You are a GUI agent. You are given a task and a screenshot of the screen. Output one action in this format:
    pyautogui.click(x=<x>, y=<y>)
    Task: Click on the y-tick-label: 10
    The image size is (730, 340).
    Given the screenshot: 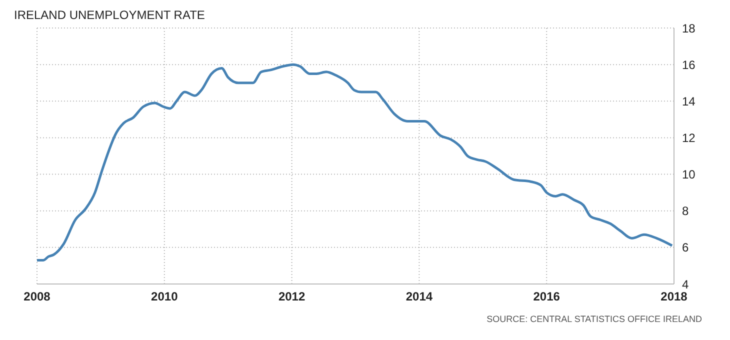 What is the action you would take?
    pyautogui.click(x=689, y=175)
    